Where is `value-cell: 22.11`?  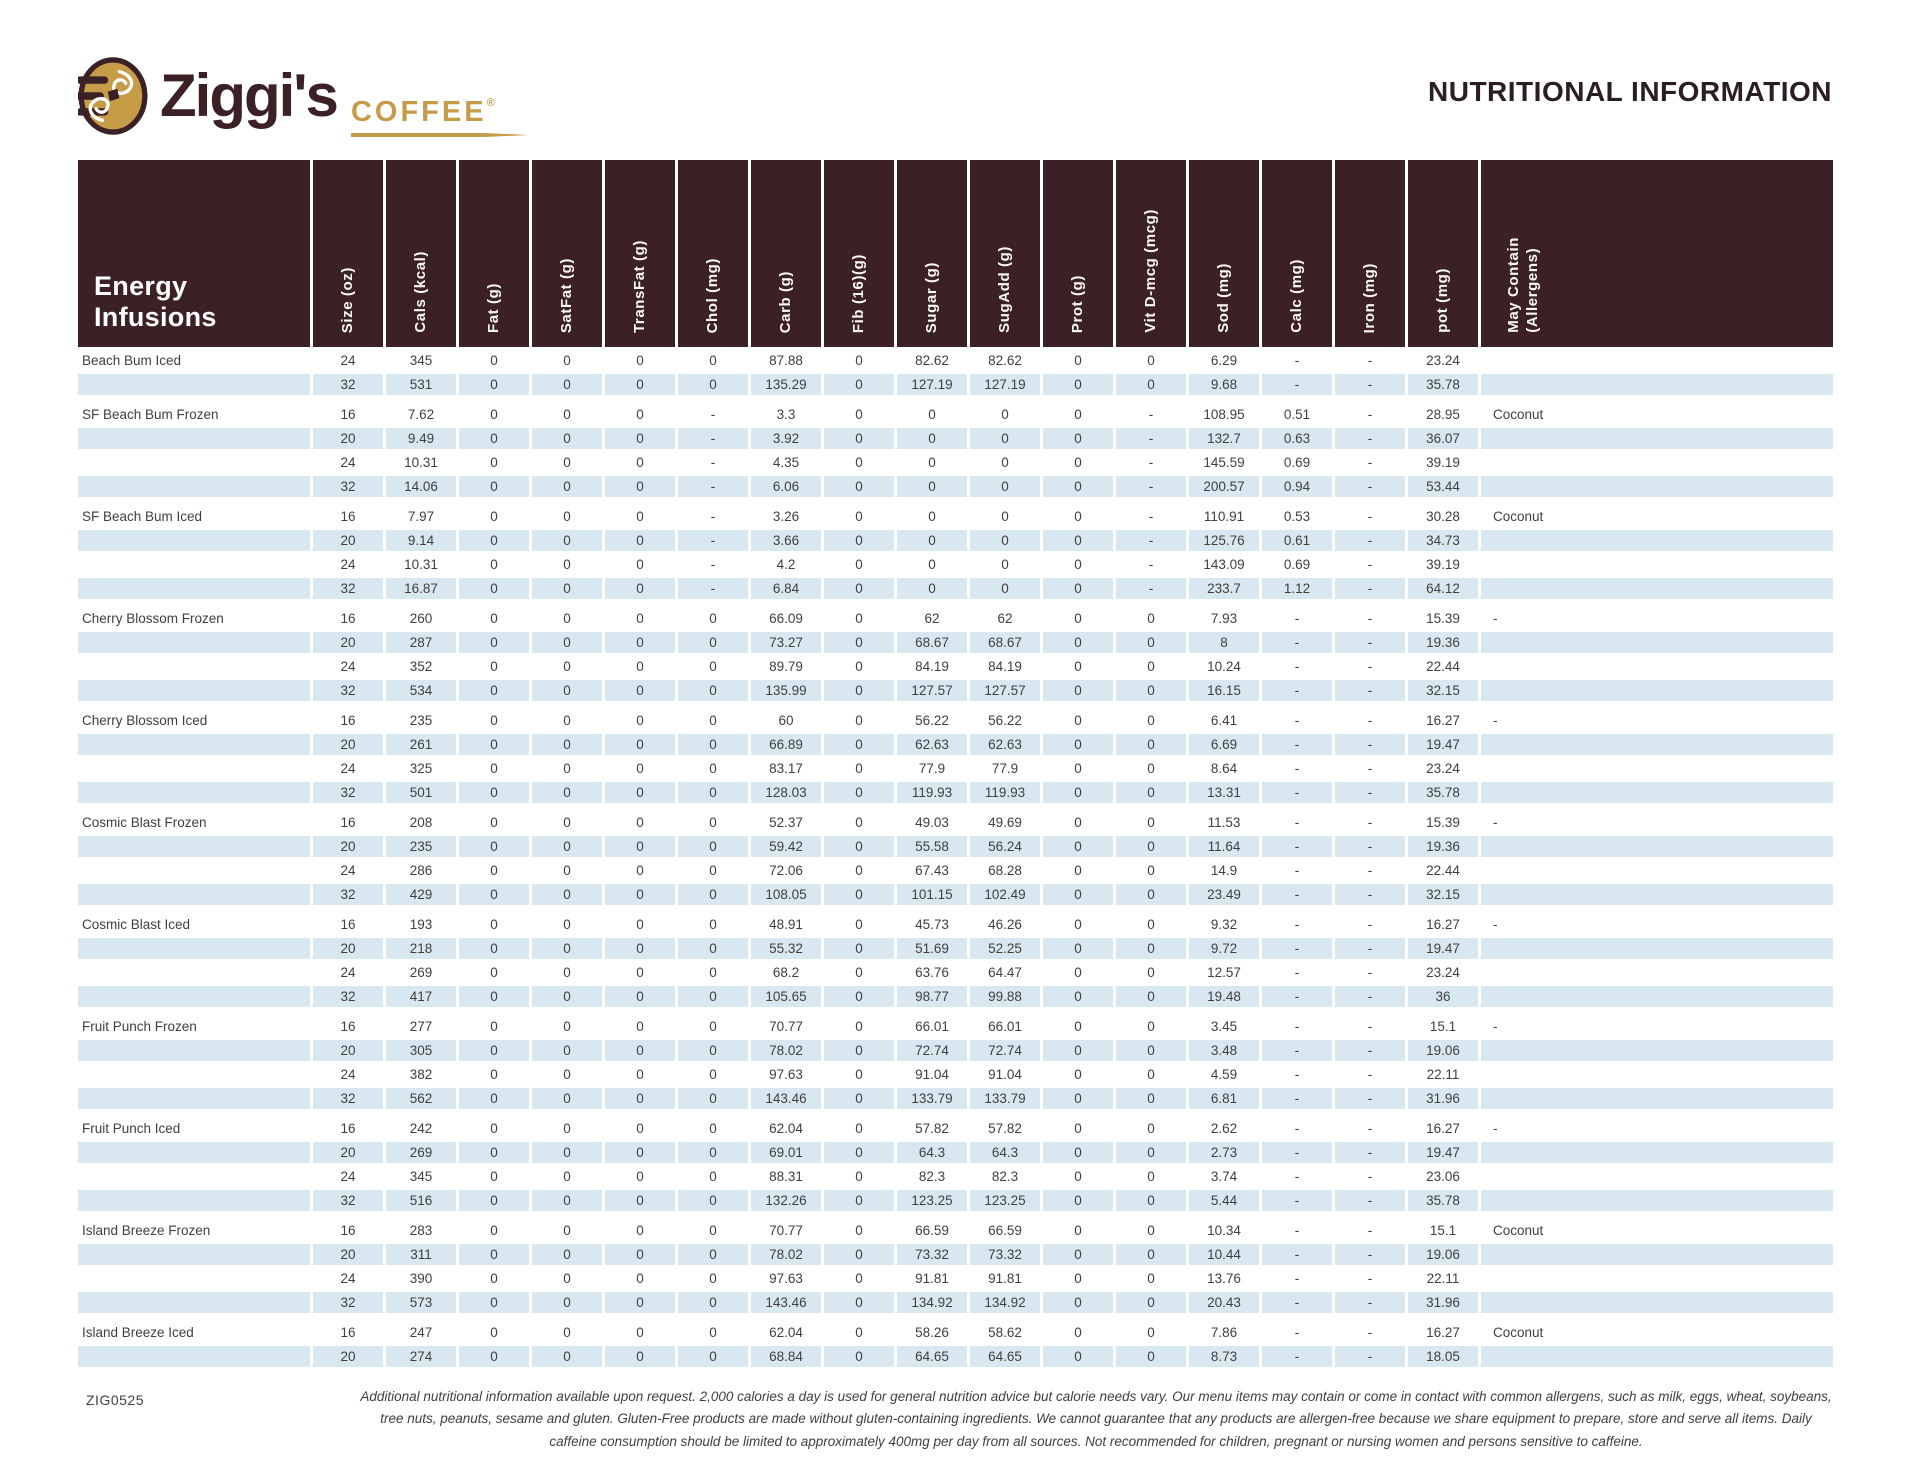
value-cell: 22.11 is located at coordinates (1443, 1074).